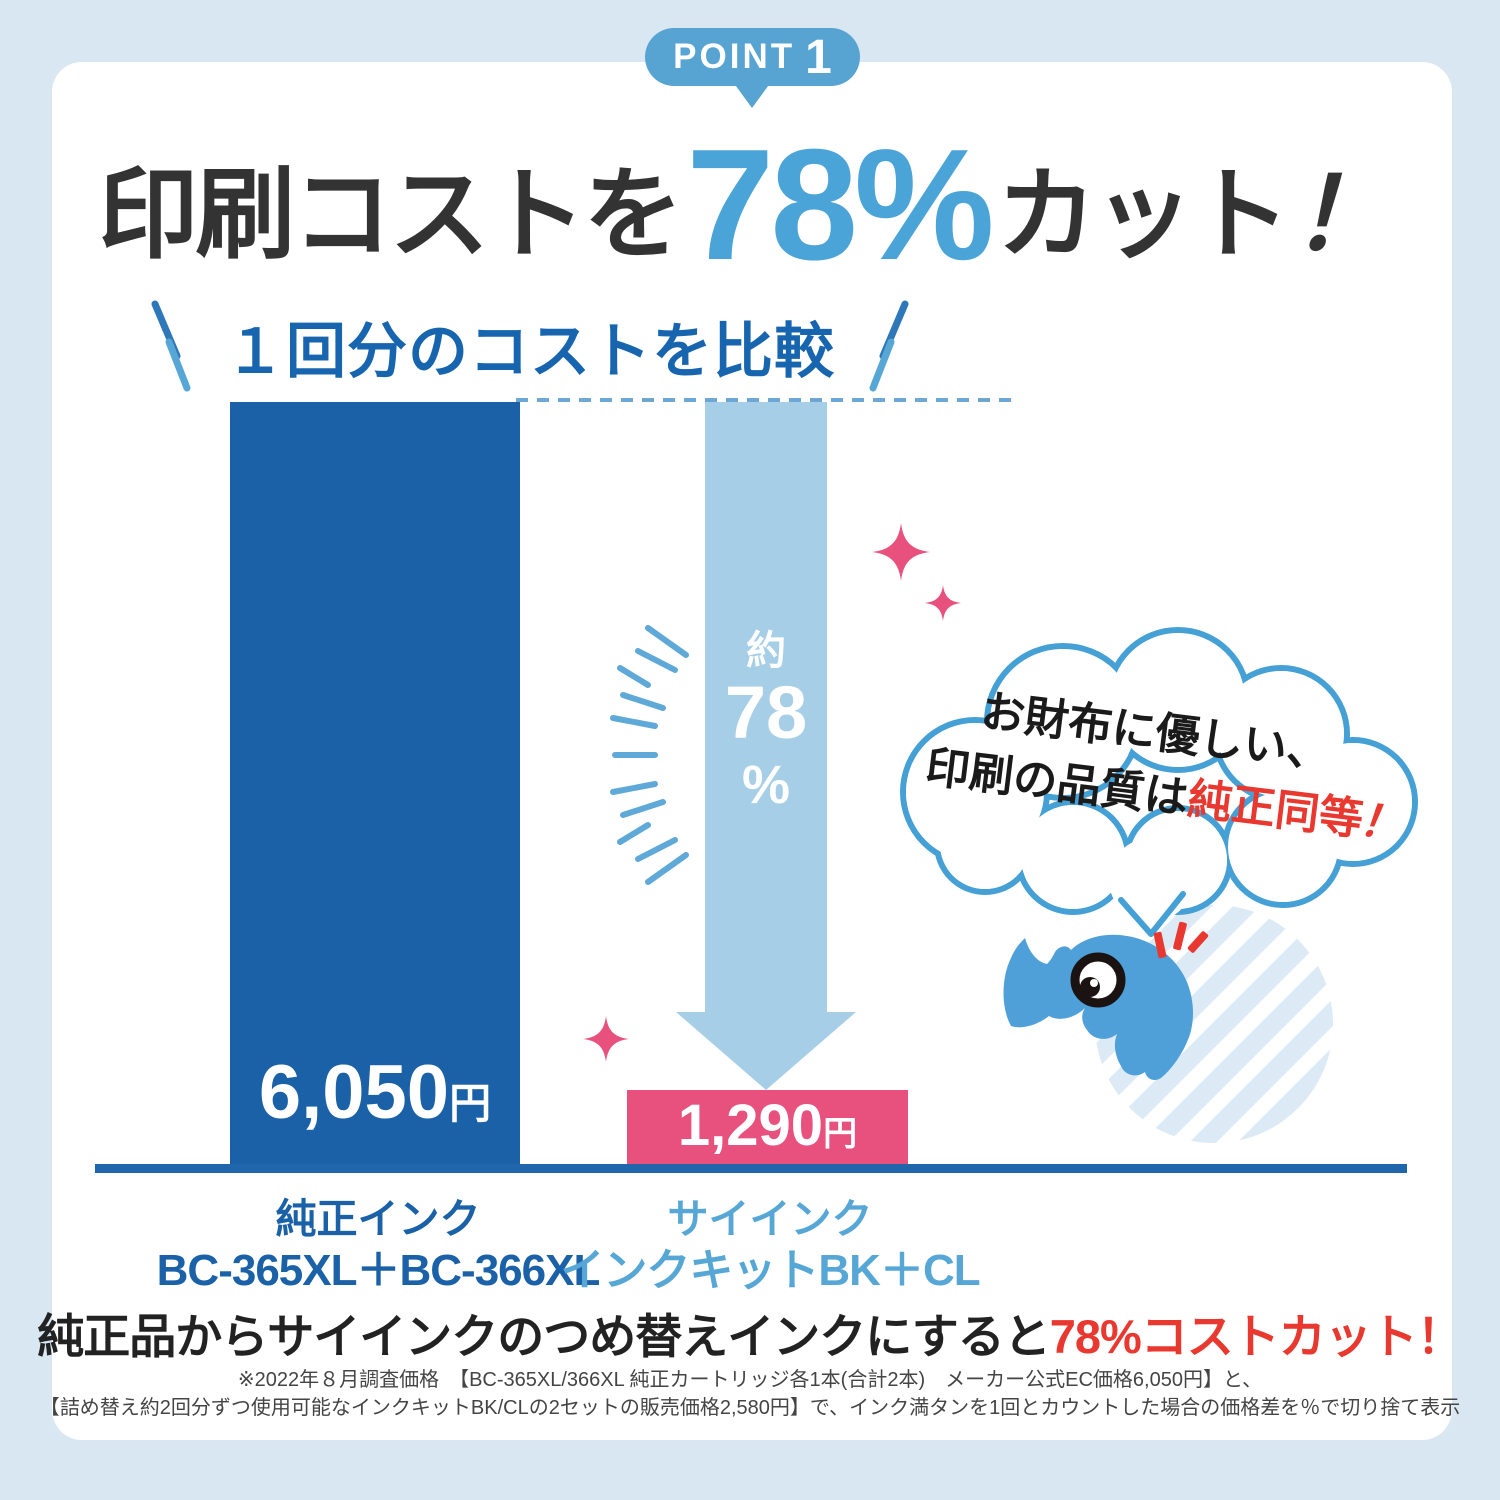  I want to click on reduction-value: 78, so click(766, 712).